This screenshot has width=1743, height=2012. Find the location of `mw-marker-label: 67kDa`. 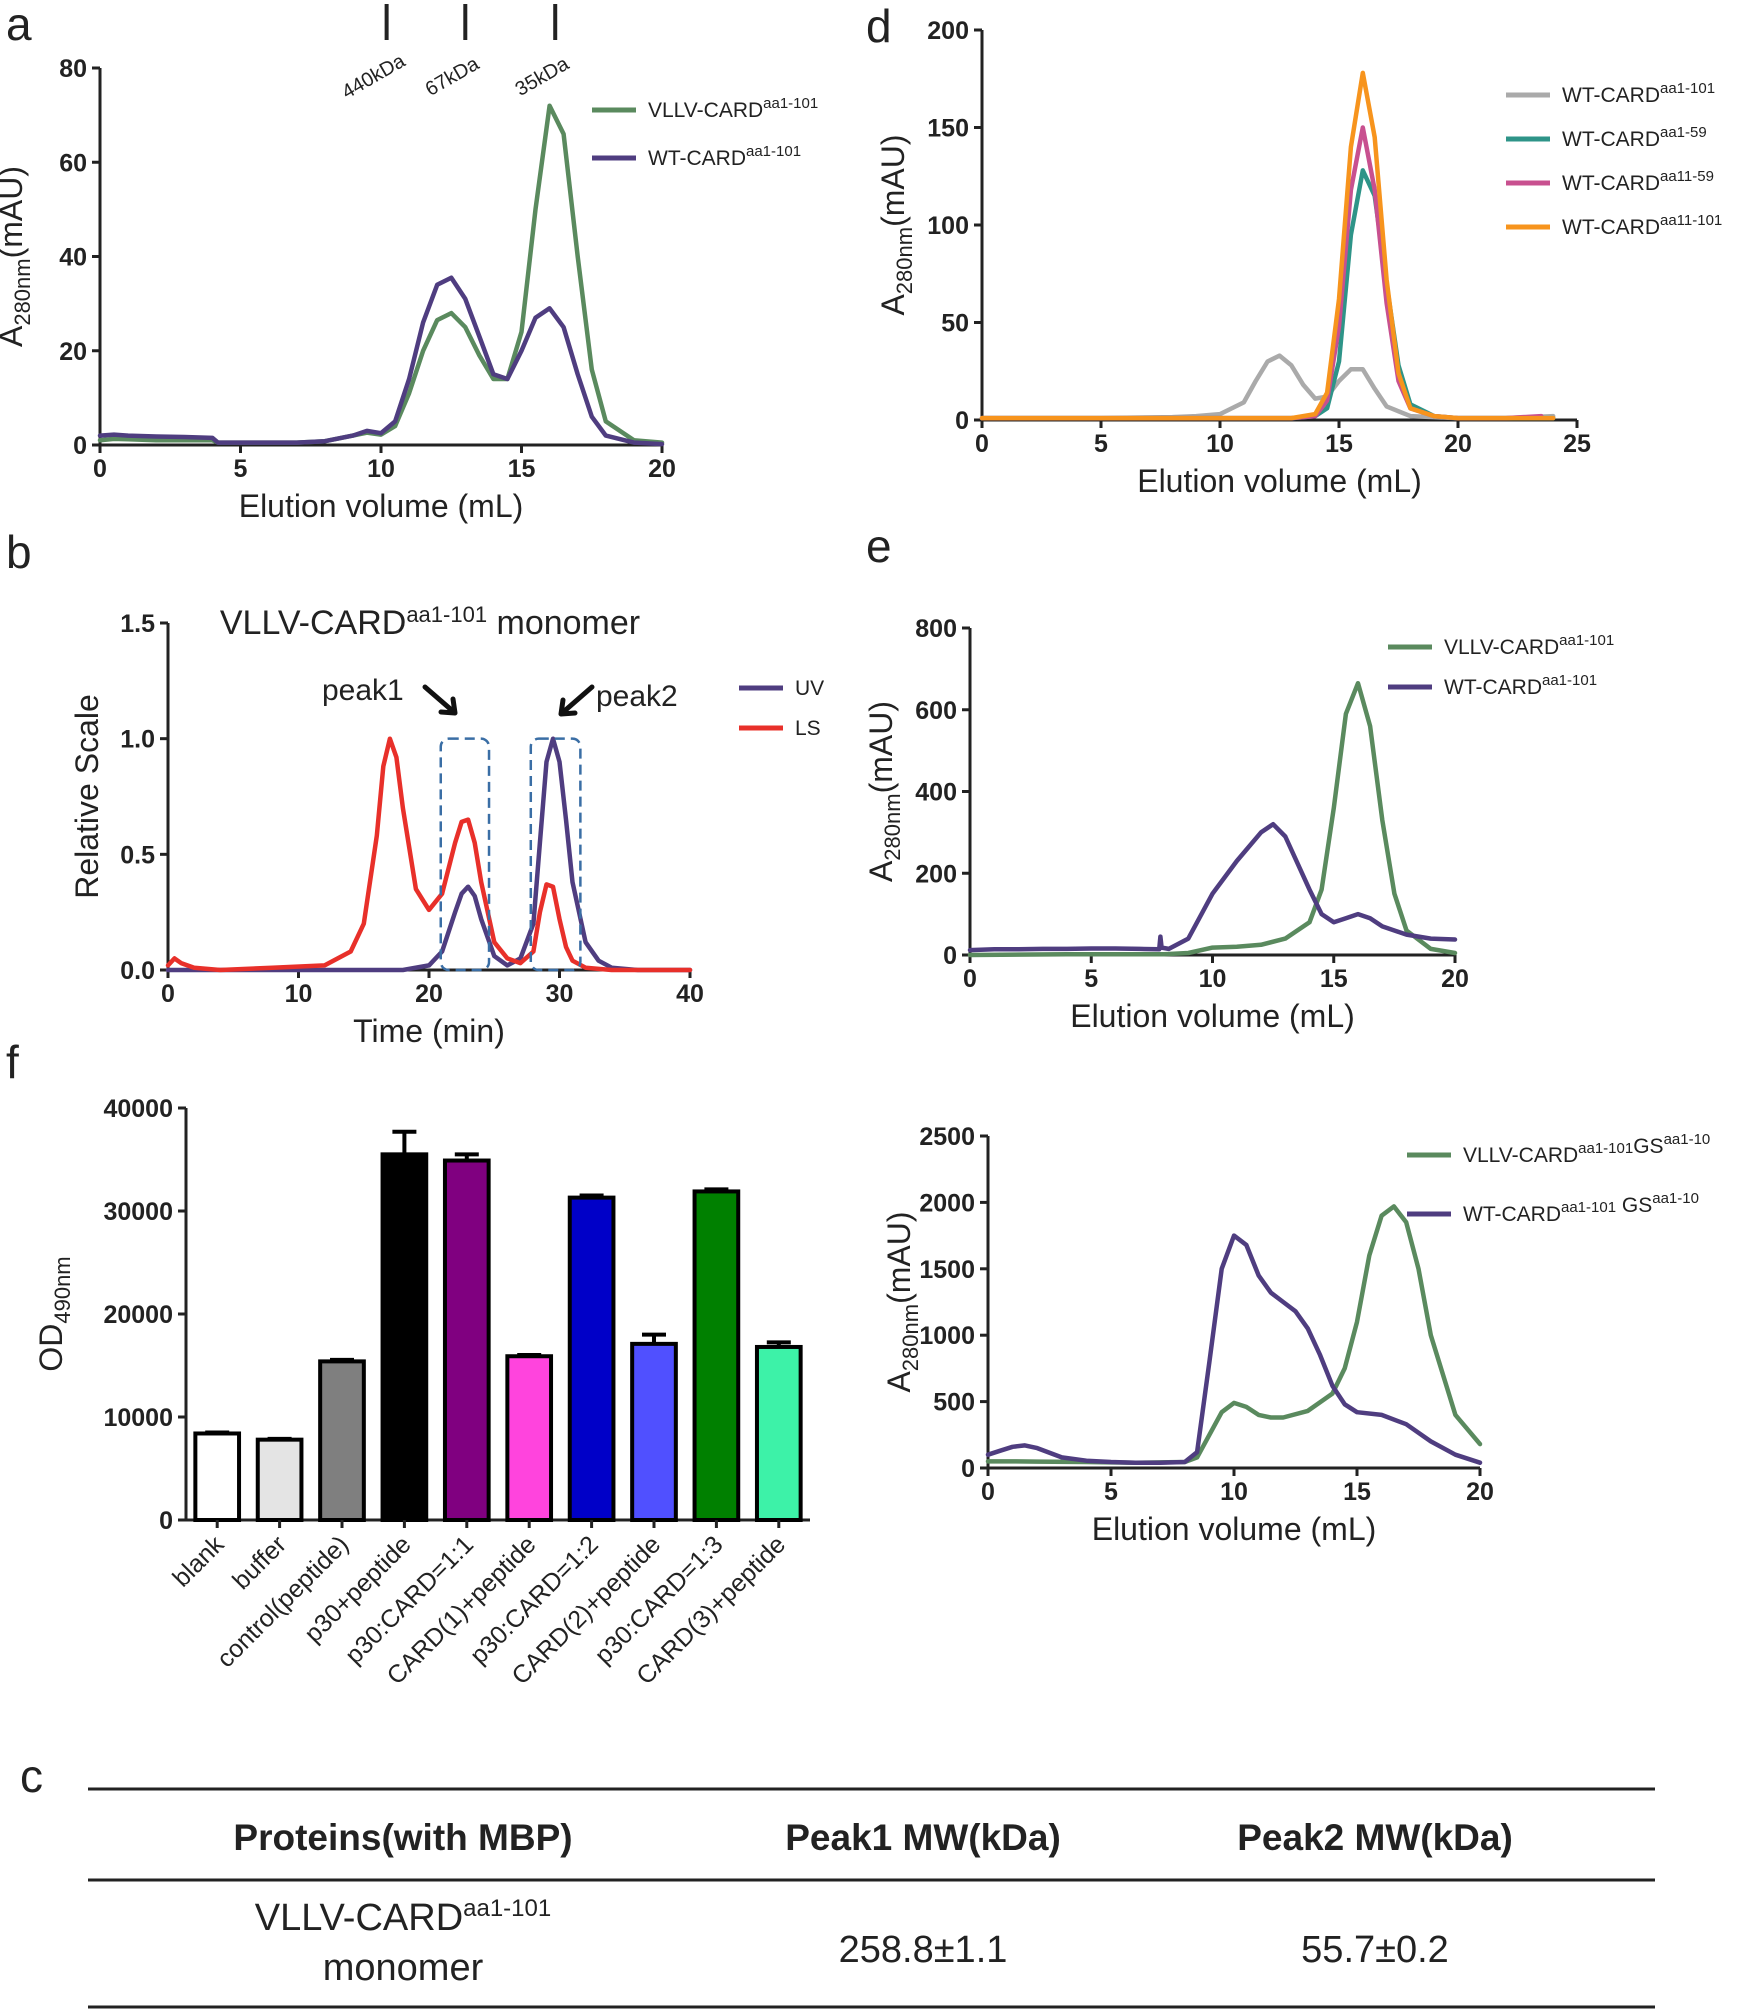

mw-marker-label: 67kDa is located at coordinates (453, 76).